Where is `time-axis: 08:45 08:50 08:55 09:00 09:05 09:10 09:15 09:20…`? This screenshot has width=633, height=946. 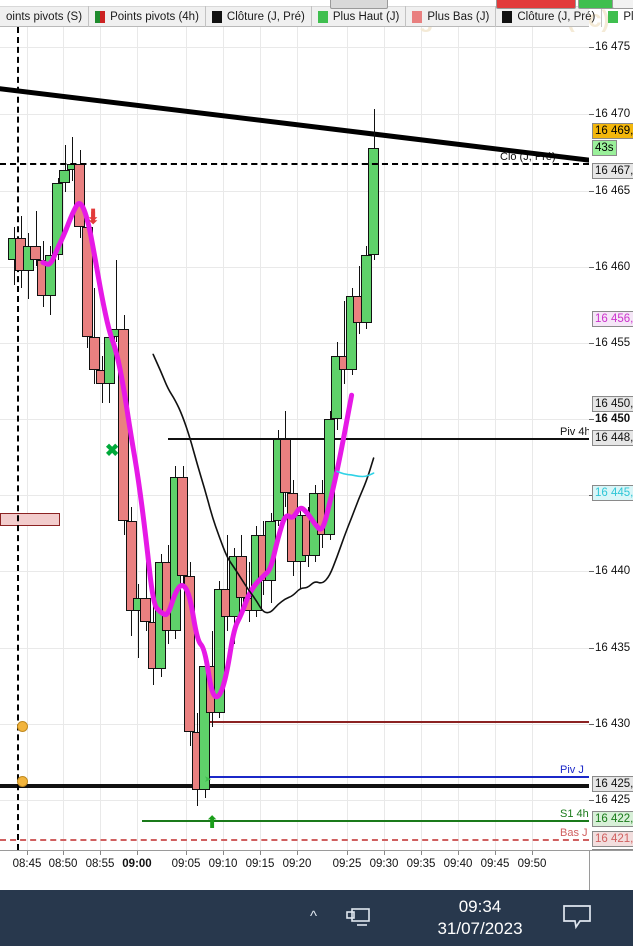
time-axis: 08:45 08:50 08:55 09:00 09:05 09:10 09:15 09:20… is located at coordinates (316, 870).